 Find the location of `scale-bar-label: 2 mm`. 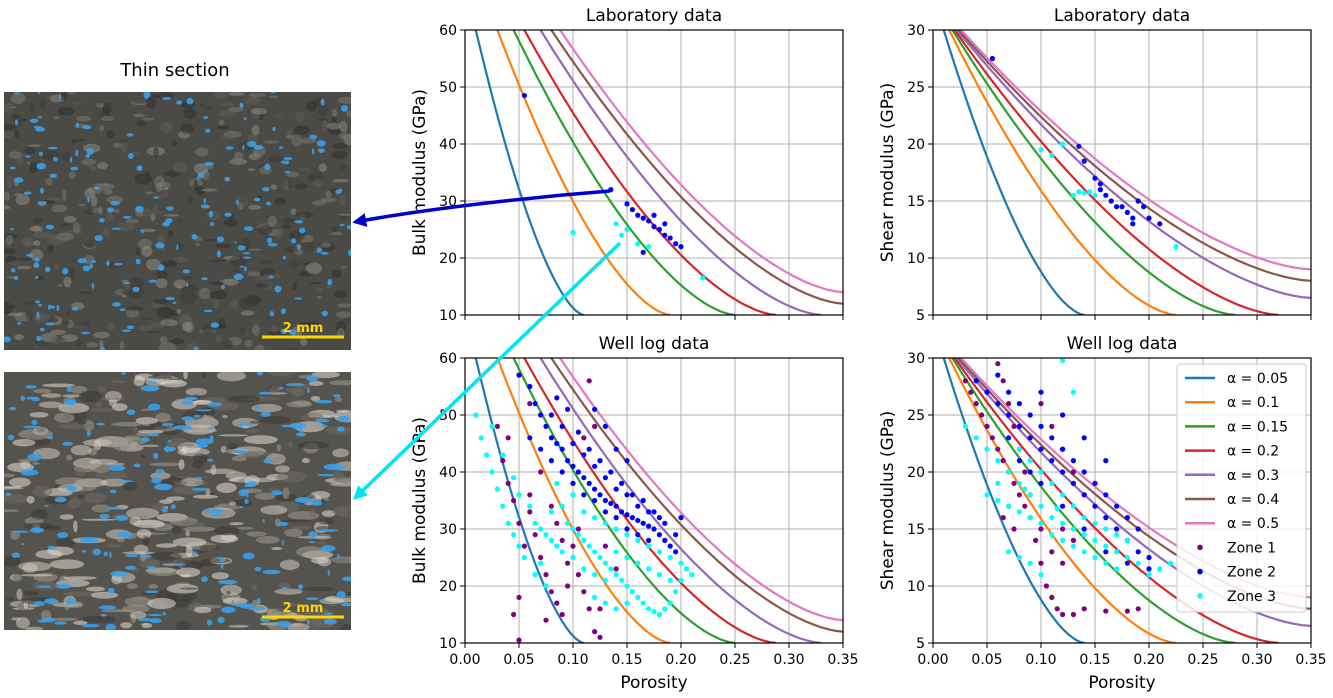

scale-bar-label: 2 mm is located at coordinates (303, 608).